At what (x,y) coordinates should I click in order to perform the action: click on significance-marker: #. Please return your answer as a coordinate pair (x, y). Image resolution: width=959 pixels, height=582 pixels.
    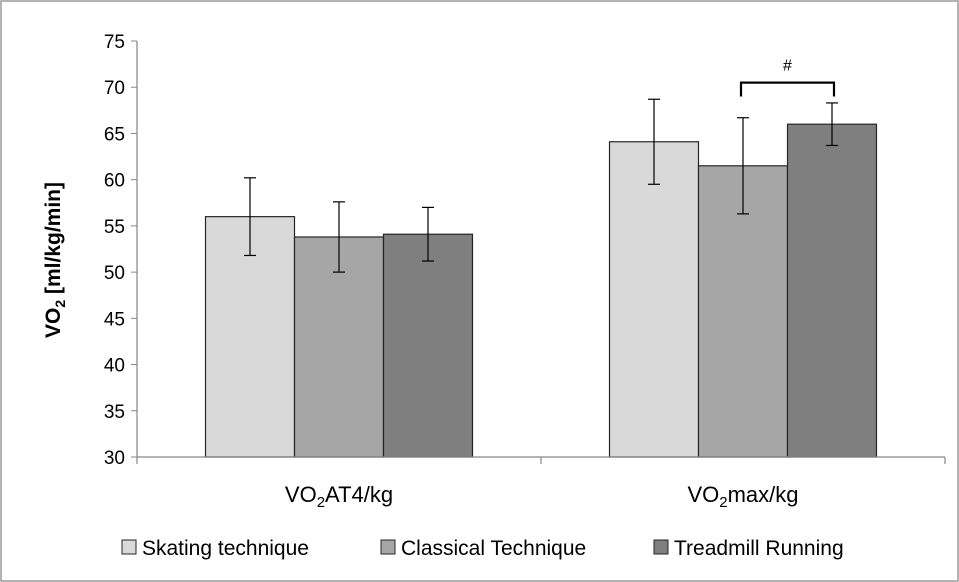
    Looking at the image, I should click on (787, 66).